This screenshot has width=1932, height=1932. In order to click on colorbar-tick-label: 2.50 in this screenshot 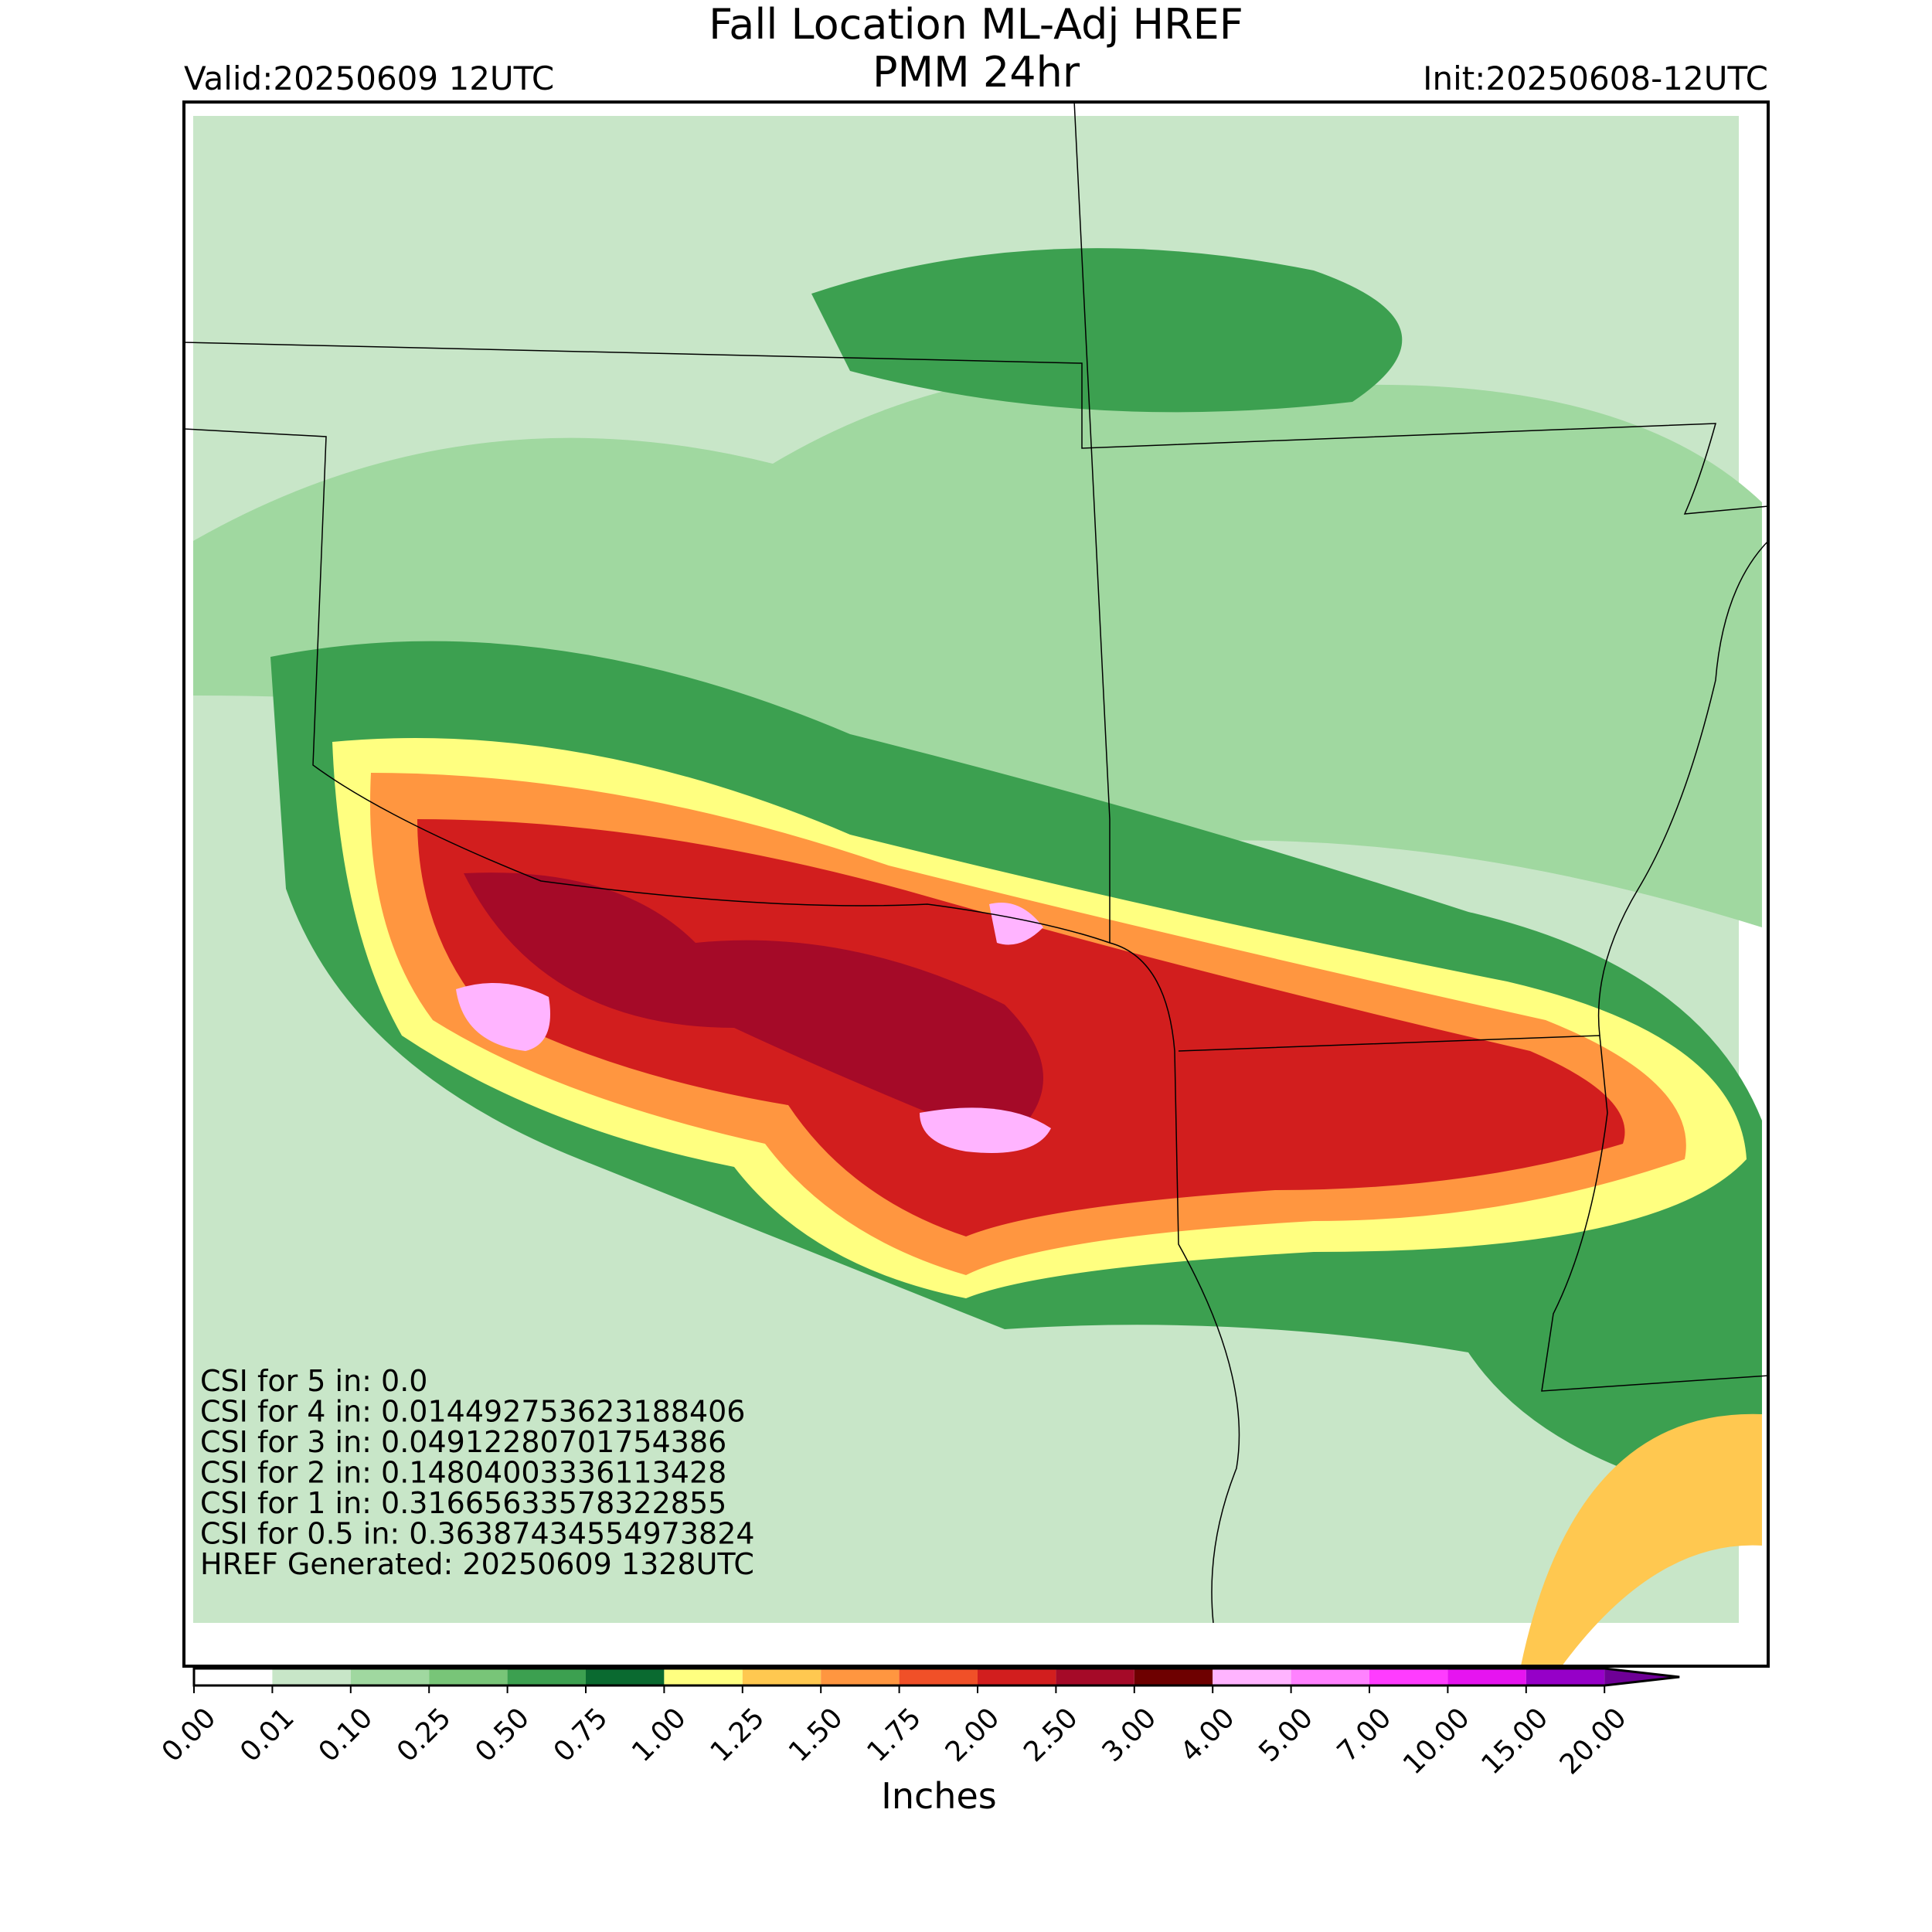, I will do `click(1051, 1735)`.